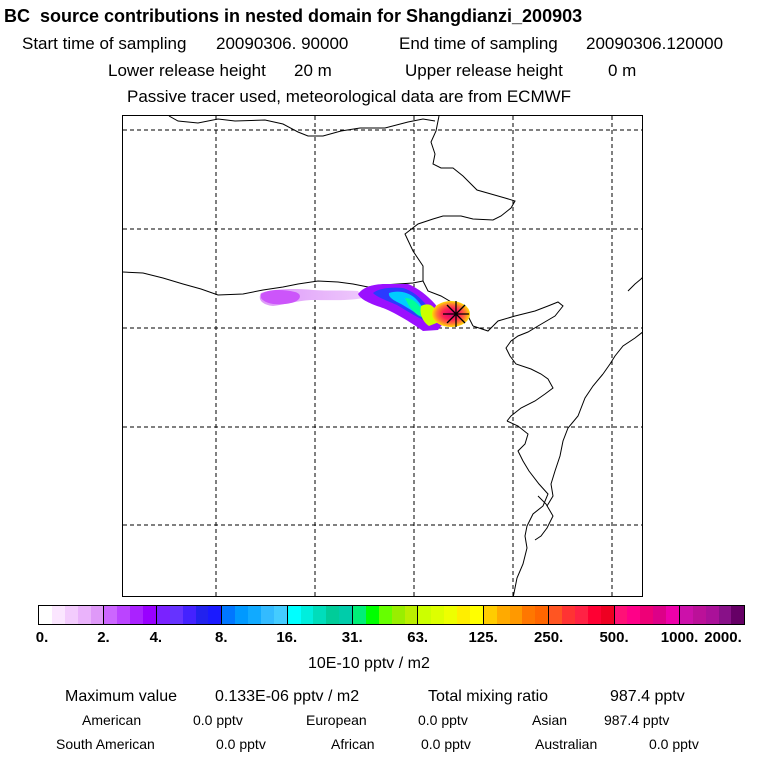 The image size is (768, 768). I want to click on color-scale-tick-label: 16., so click(287, 637).